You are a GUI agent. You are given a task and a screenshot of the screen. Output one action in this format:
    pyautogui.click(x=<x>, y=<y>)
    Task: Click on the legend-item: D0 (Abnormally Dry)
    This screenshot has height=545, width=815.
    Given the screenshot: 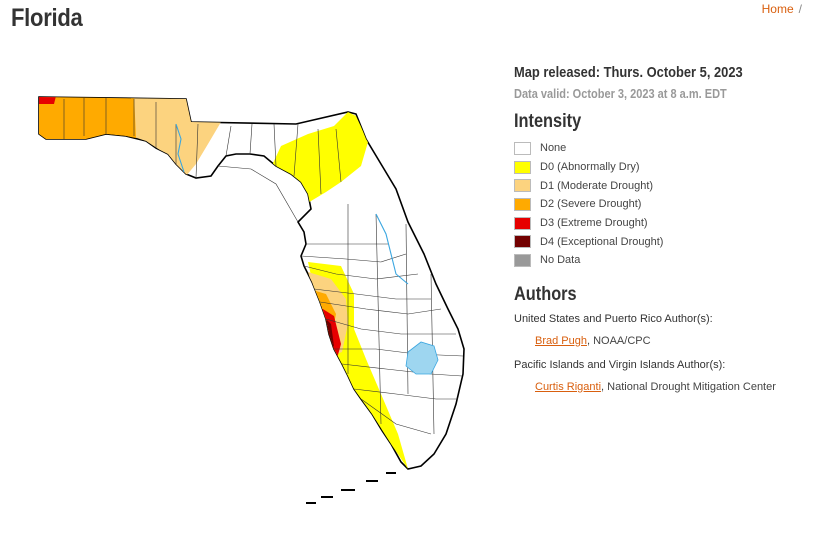 What is the action you would take?
    pyautogui.click(x=663, y=167)
    